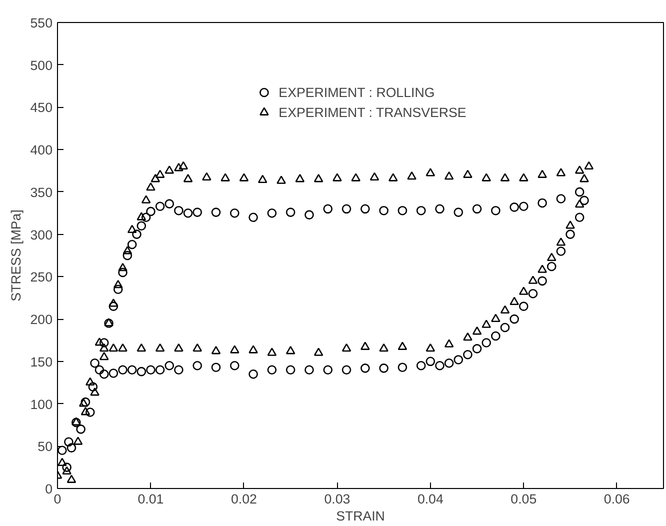 The height and width of the screenshot is (526, 666). Describe the element at coordinates (430, 499) in the screenshot. I see `x-tick-label: 0.04` at that location.